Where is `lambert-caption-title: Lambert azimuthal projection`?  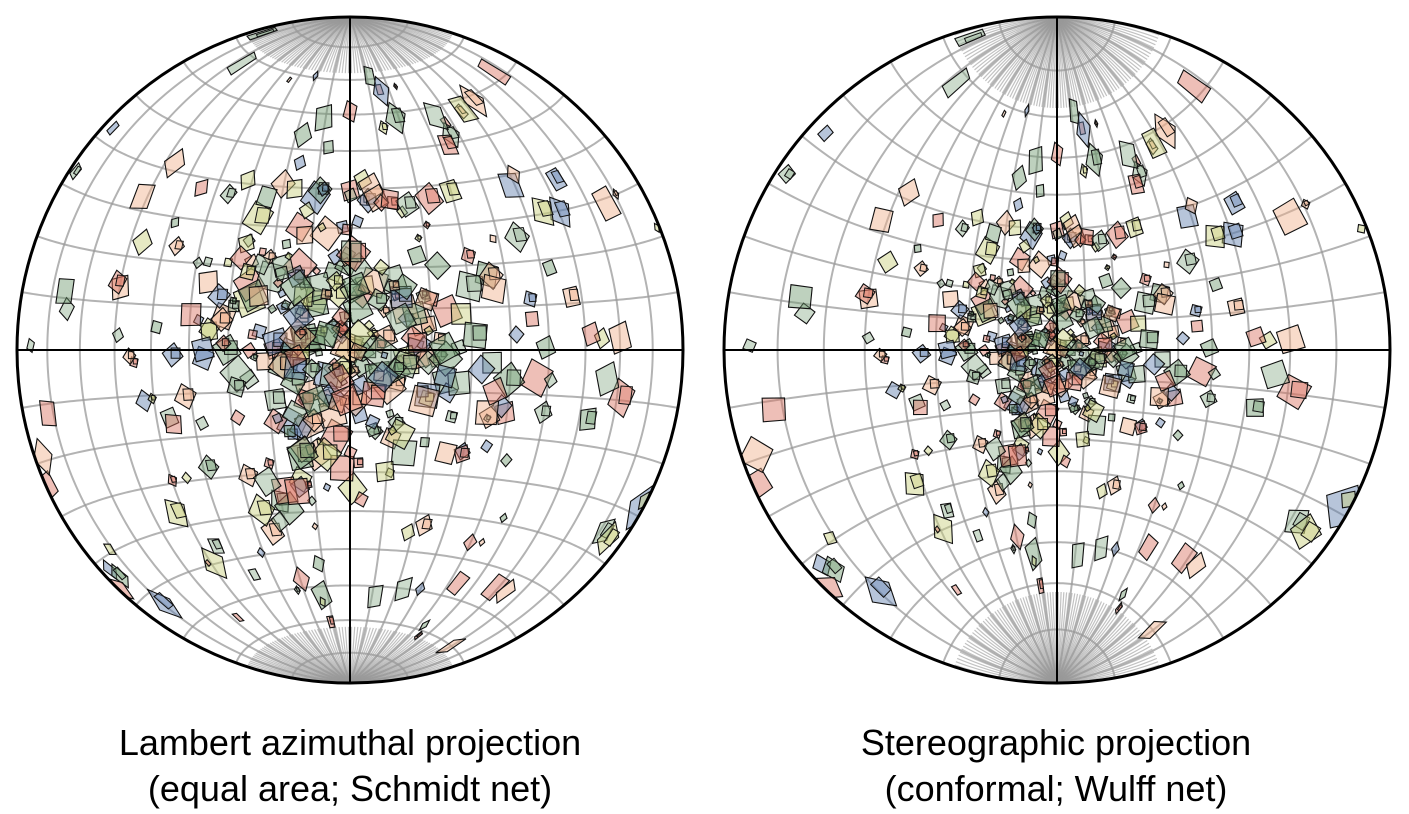
lambert-caption-title: Lambert azimuthal projection is located at coordinates (350, 742).